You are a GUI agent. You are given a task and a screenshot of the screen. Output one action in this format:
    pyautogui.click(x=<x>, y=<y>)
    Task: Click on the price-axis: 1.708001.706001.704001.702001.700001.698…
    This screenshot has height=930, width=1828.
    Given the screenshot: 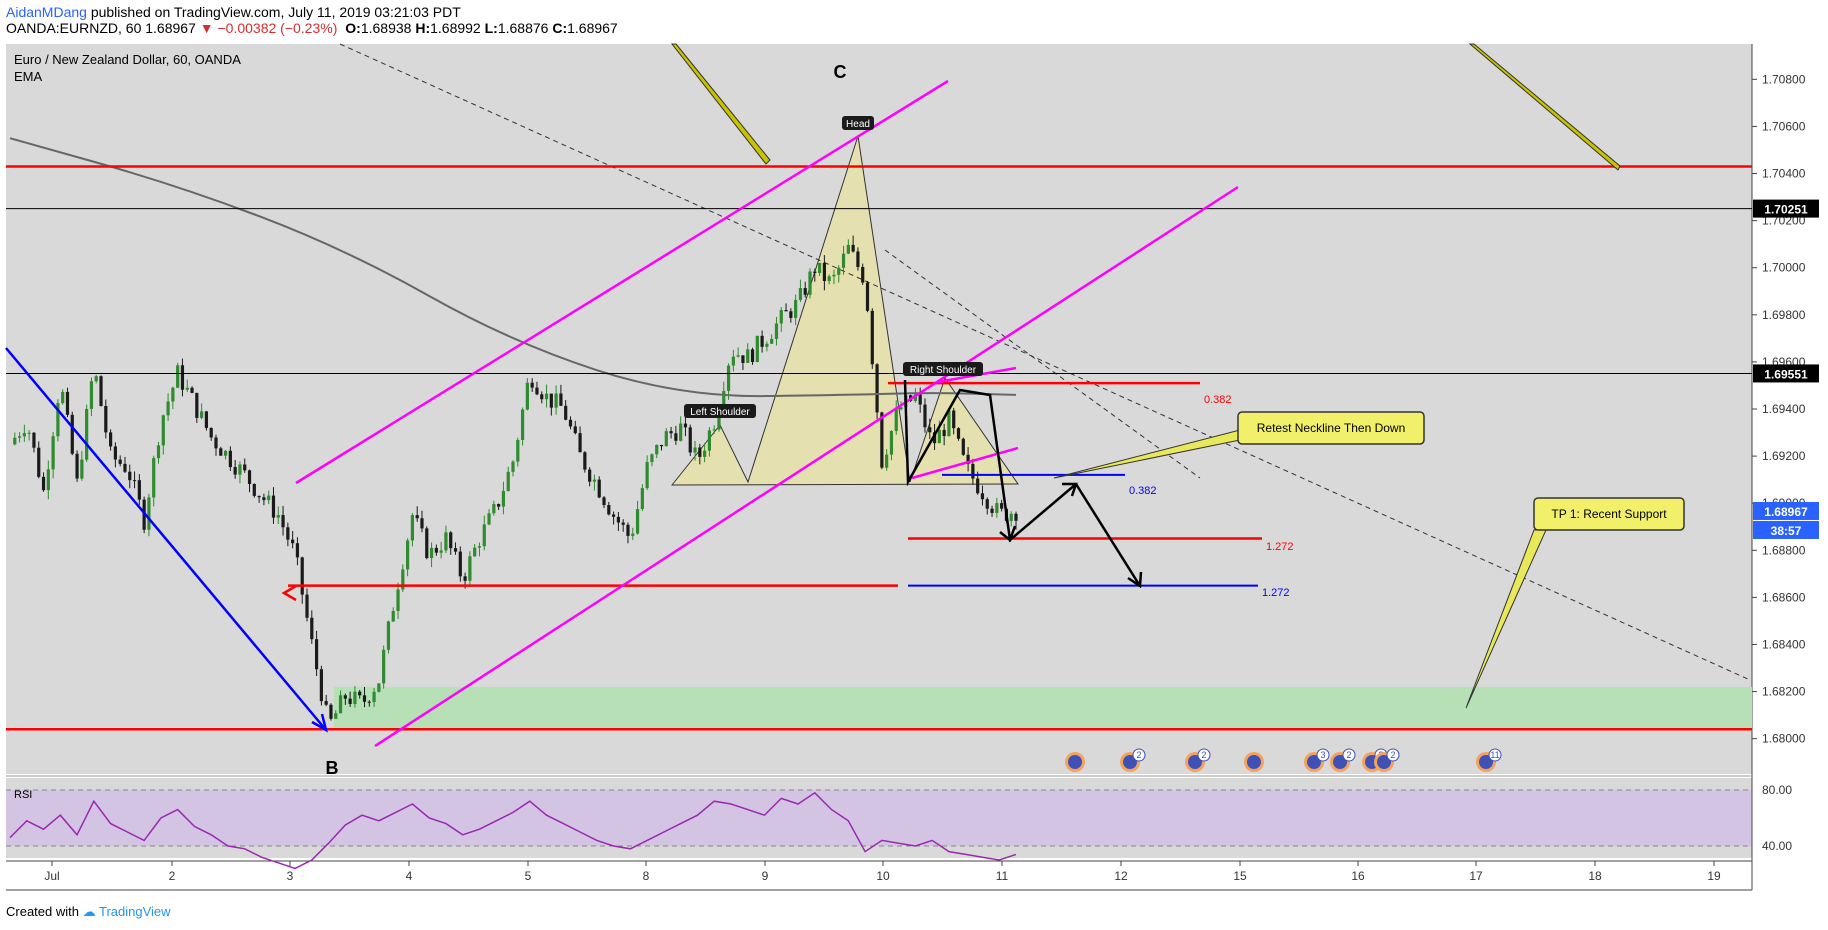 What is the action you would take?
    pyautogui.click(x=1779, y=409)
    